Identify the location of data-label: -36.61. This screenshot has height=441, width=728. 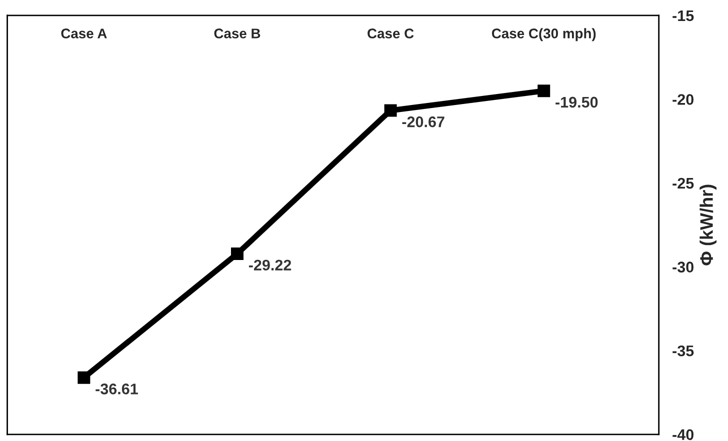
(117, 389).